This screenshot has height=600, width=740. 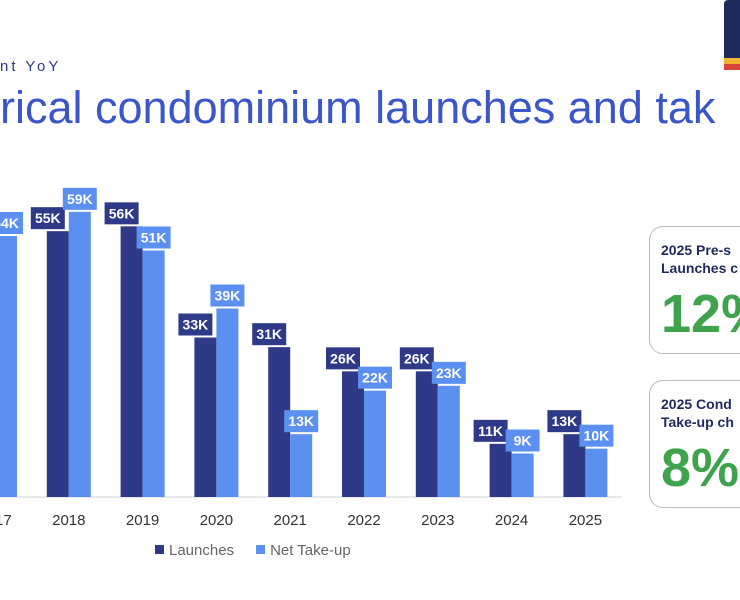 What do you see at coordinates (68, 520) in the screenshot?
I see `x-tick-label: 2018` at bounding box center [68, 520].